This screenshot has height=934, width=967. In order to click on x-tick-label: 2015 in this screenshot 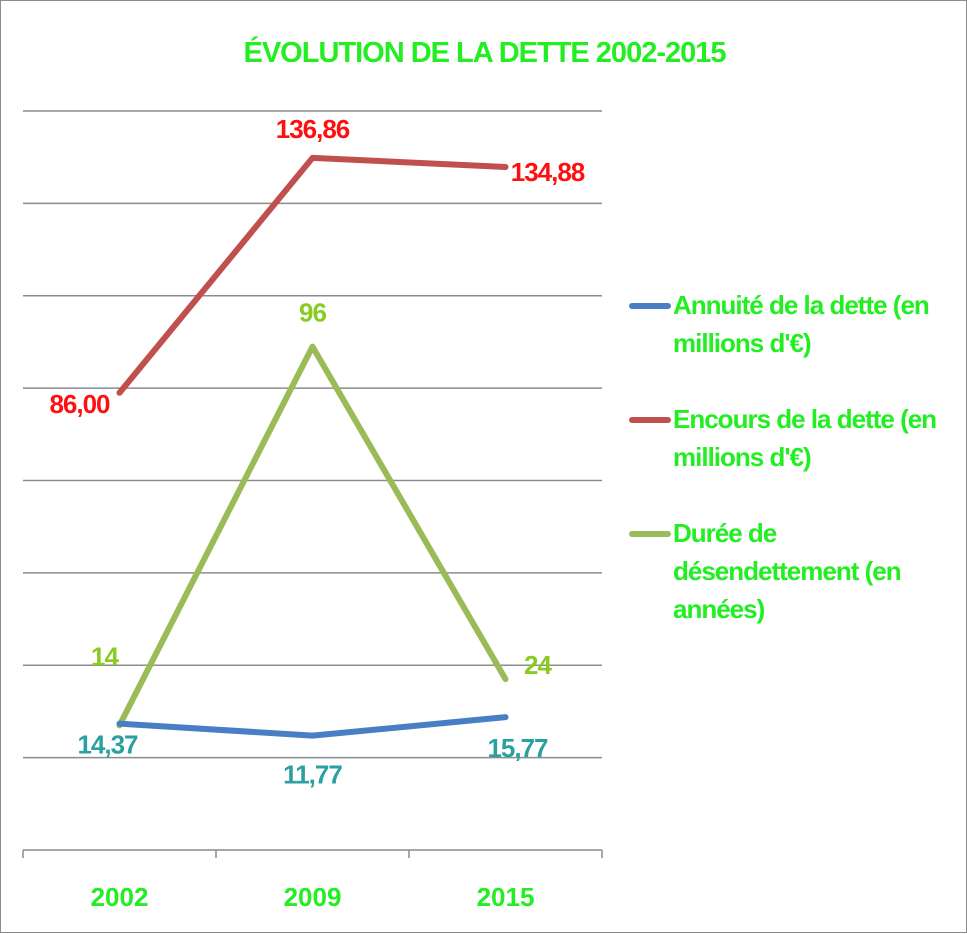, I will do `click(506, 897)`.